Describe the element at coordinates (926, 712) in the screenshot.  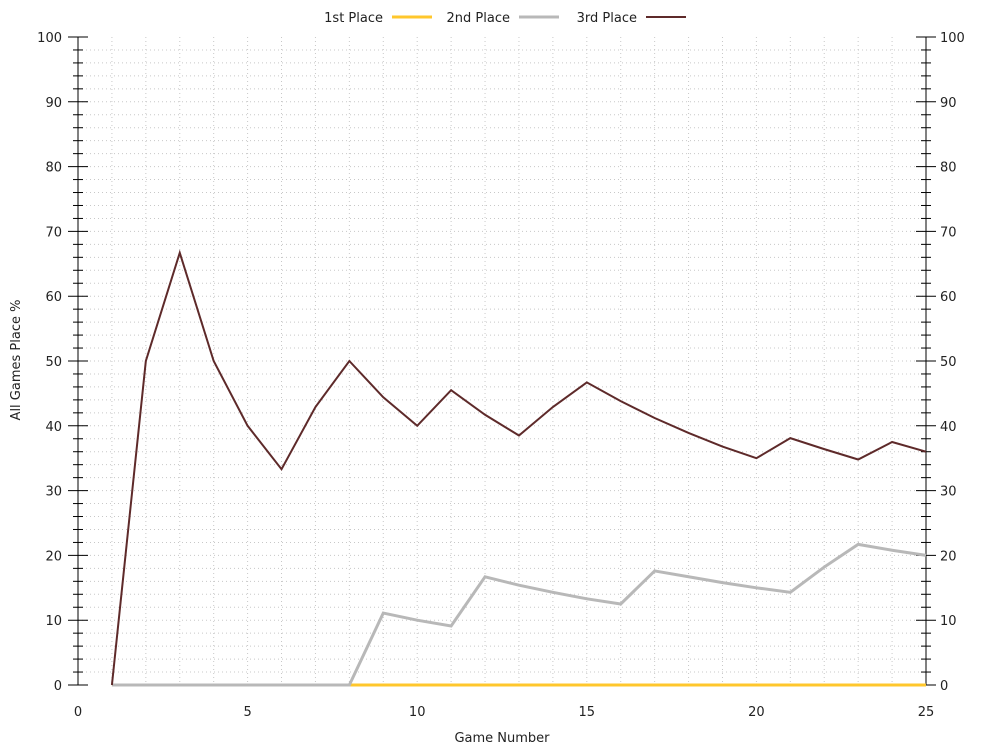
I see `x-tick-label: 25` at that location.